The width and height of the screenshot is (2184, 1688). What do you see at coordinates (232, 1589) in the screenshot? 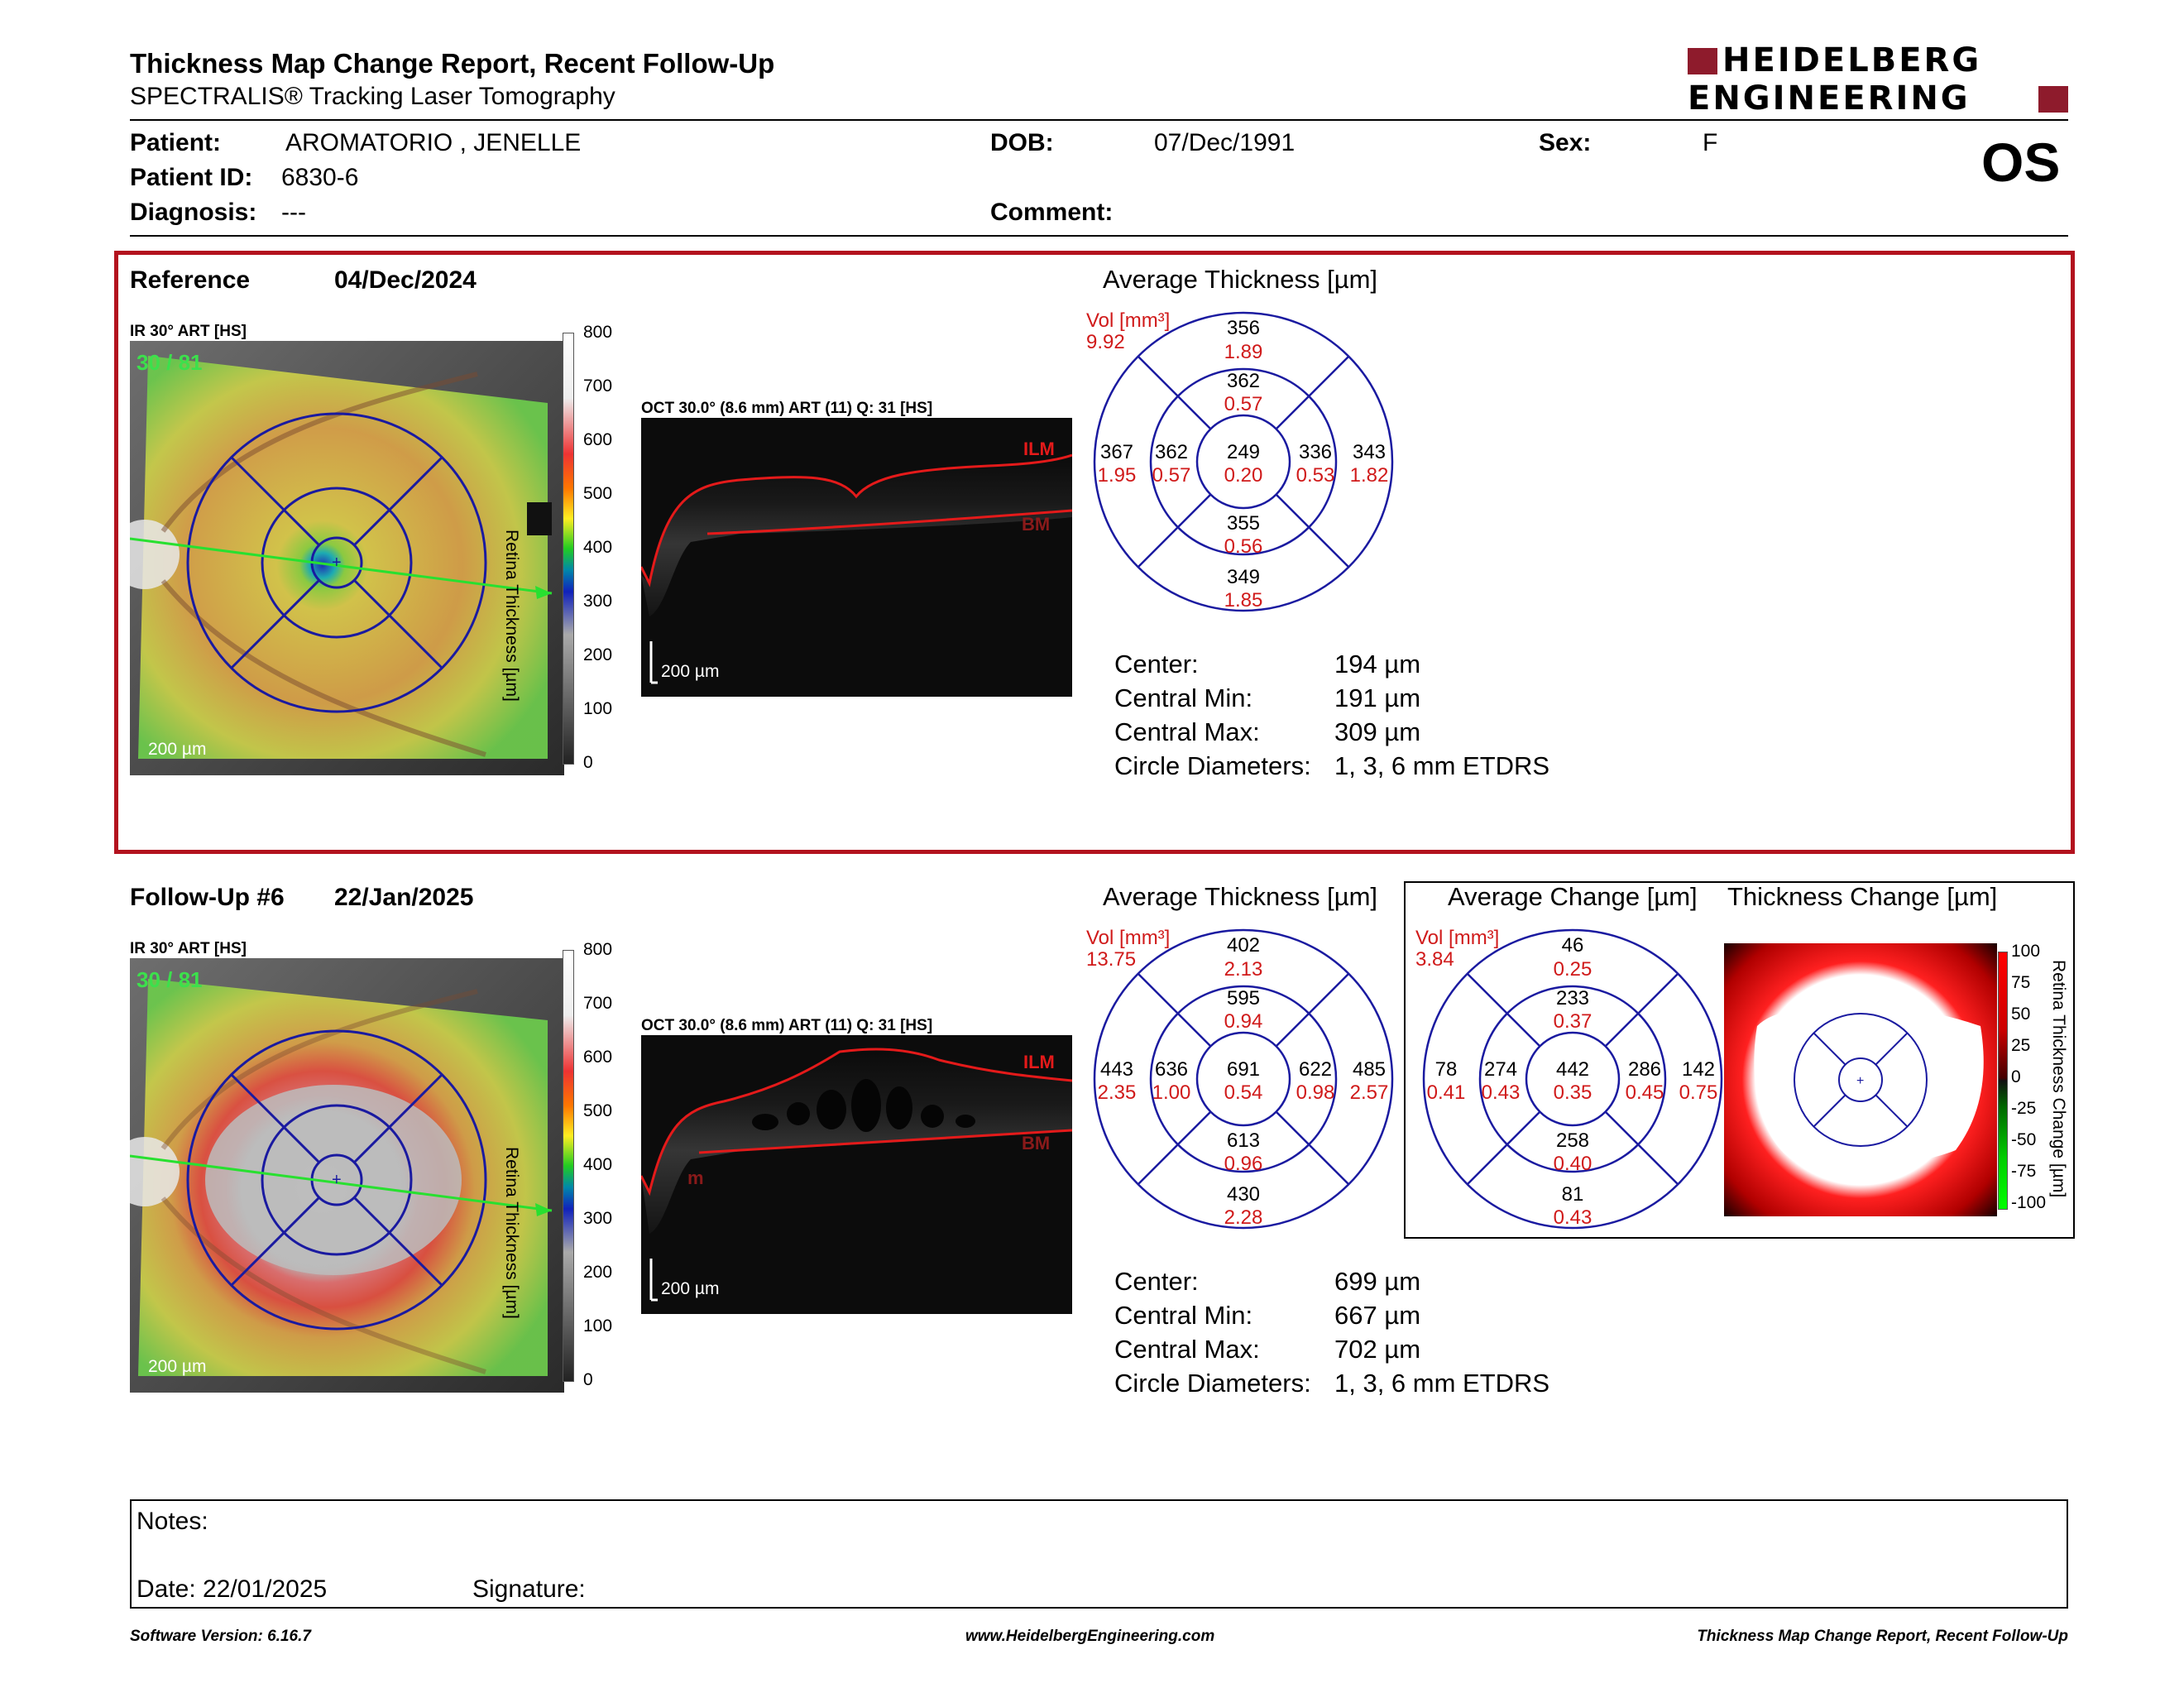
I see `notes-date: Date: 22/01/2025` at bounding box center [232, 1589].